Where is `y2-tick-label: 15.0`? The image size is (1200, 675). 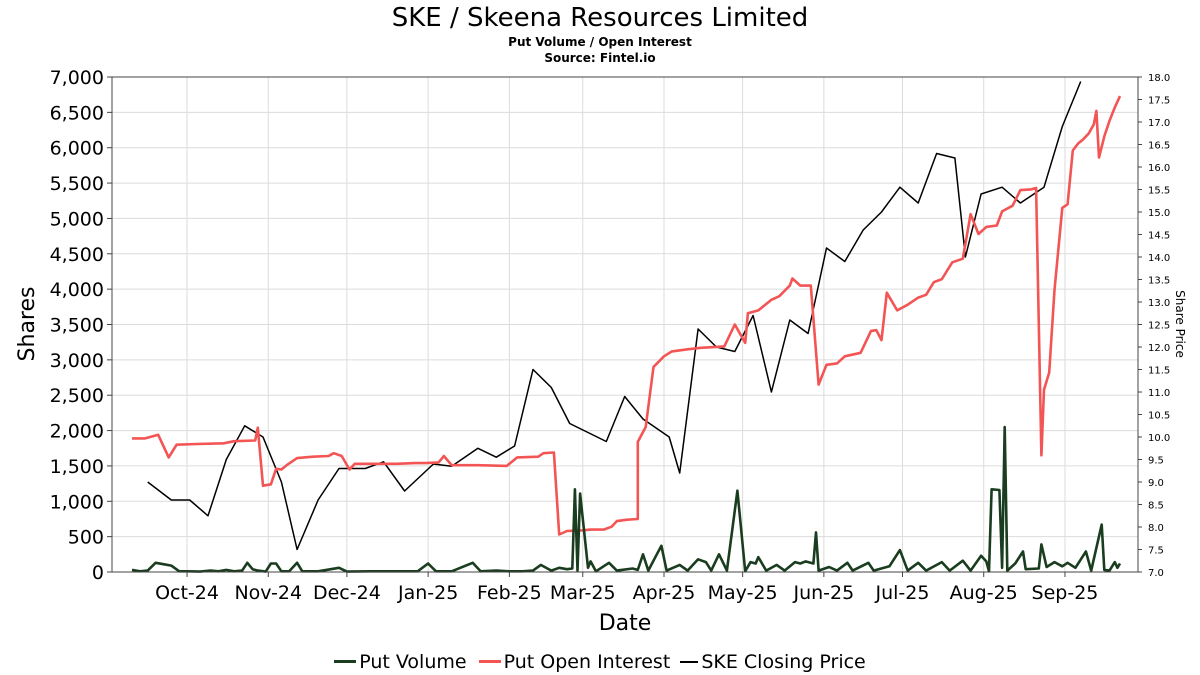
y2-tick-label: 15.0 is located at coordinates (1159, 213).